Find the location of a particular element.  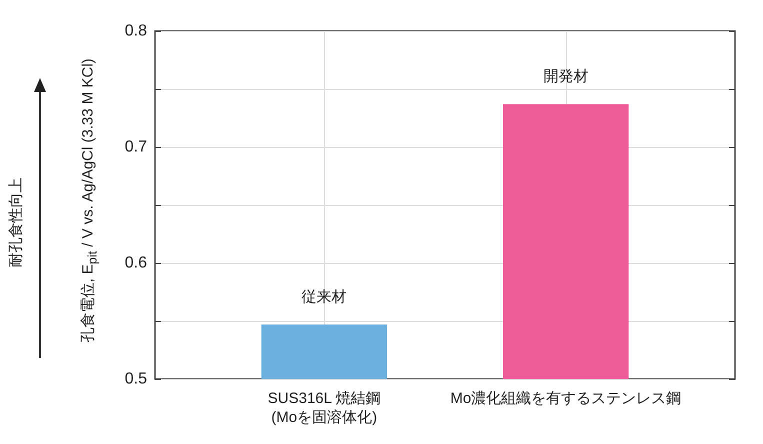

data-label: 開発材 is located at coordinates (565, 77).